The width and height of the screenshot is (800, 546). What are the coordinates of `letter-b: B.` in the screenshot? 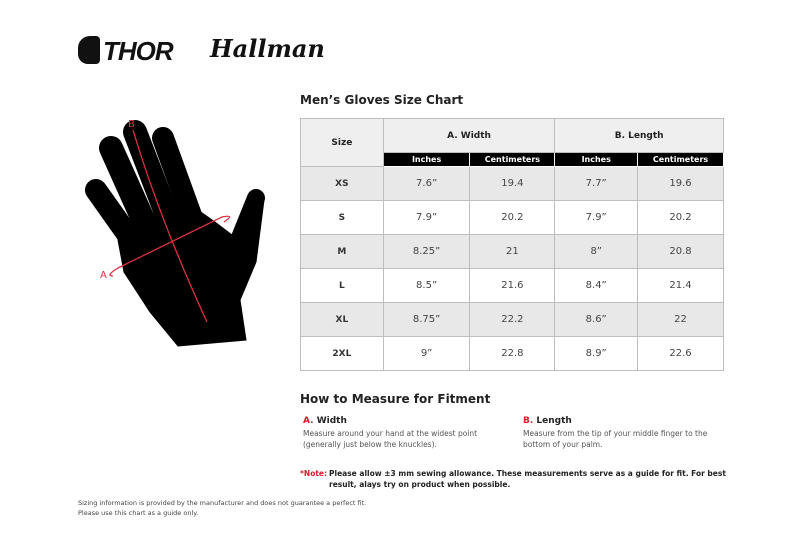 It's located at (528, 421).